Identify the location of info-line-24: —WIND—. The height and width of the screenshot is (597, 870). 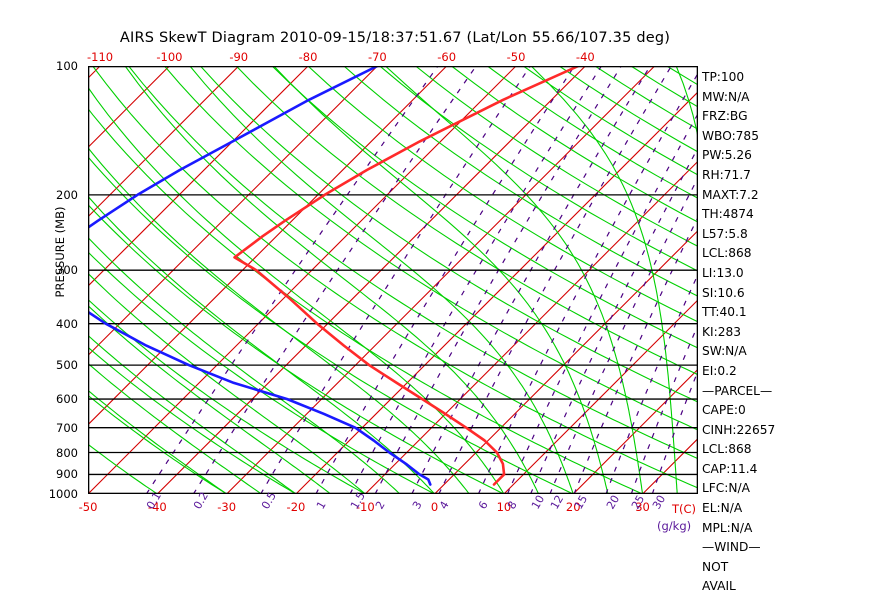
(731, 547).